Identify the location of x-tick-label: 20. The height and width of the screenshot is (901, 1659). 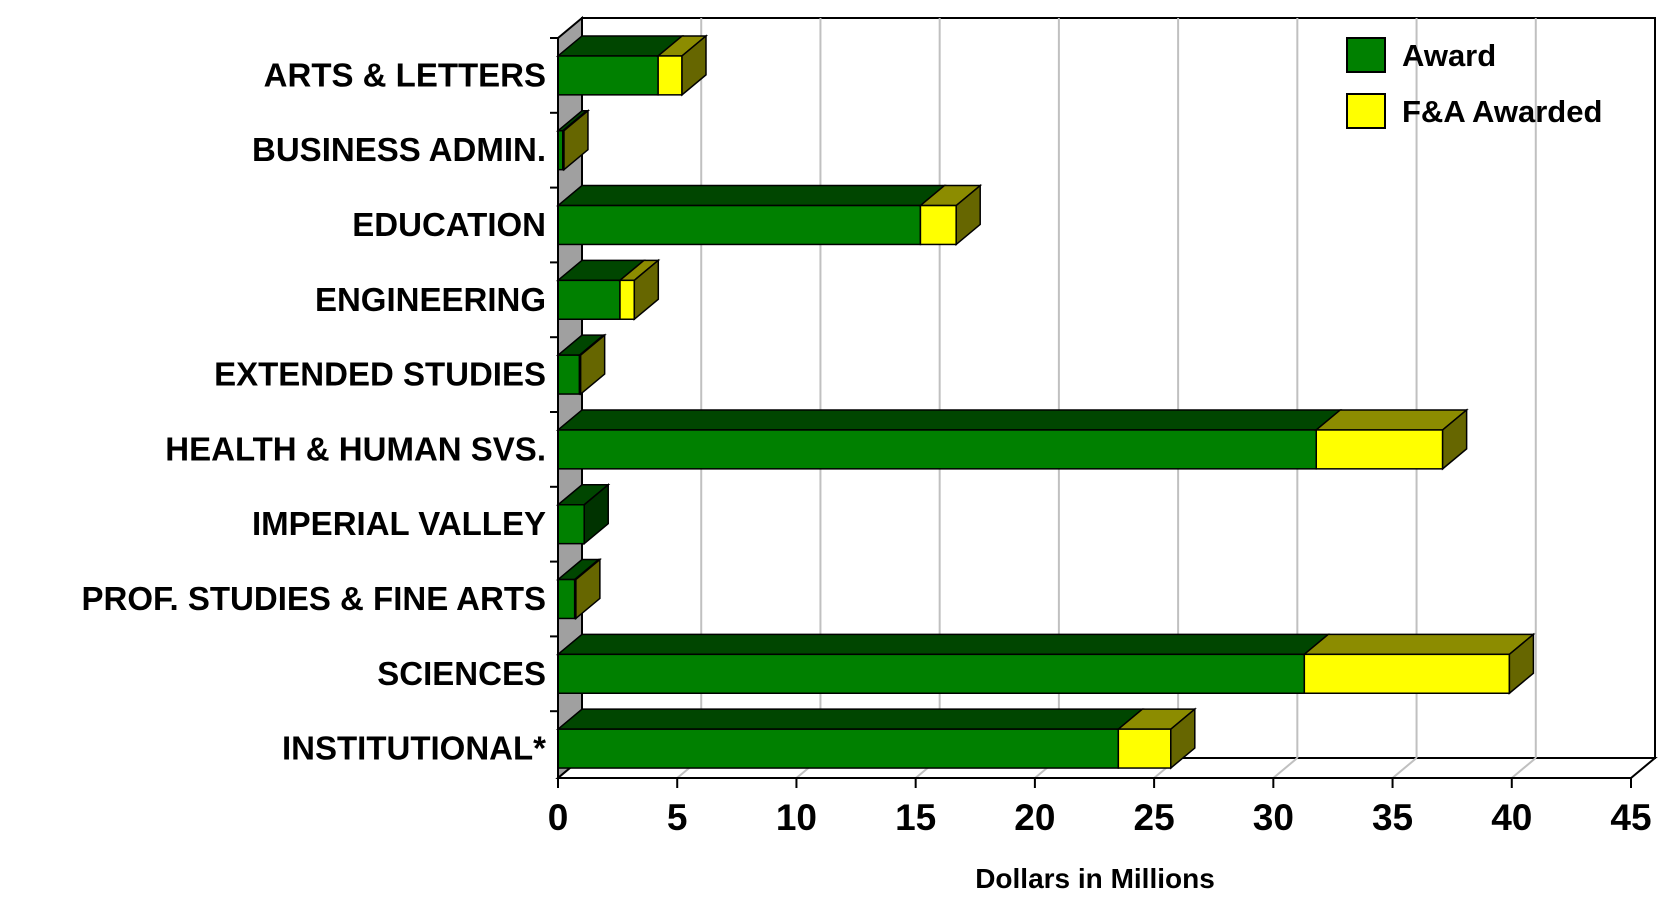
(1034, 817).